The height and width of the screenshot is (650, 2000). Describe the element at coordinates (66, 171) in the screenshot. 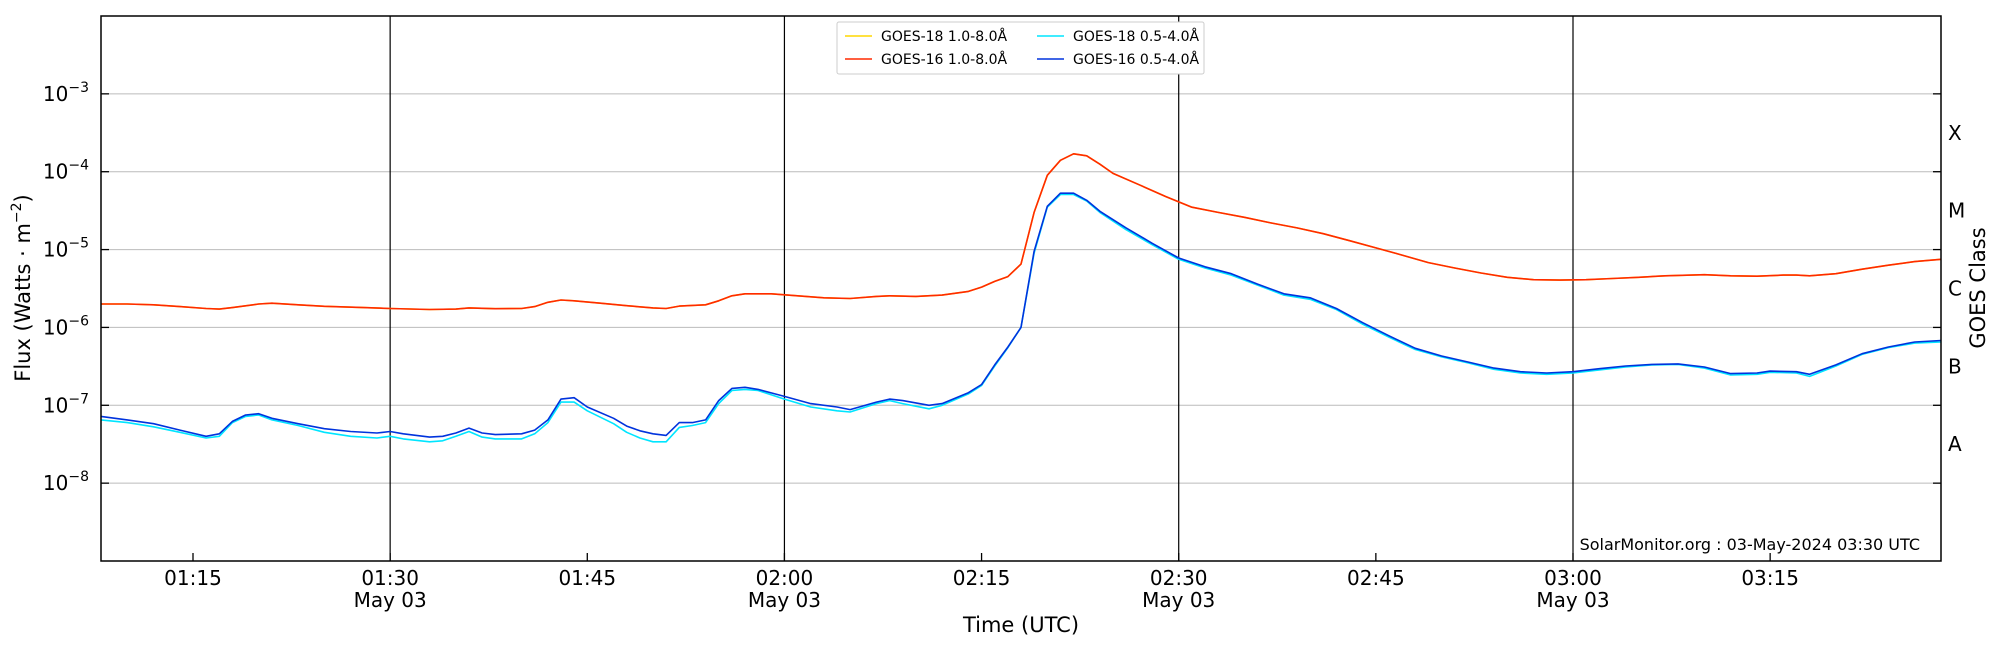

I see `y-tick-label: 10⁻⁴` at that location.